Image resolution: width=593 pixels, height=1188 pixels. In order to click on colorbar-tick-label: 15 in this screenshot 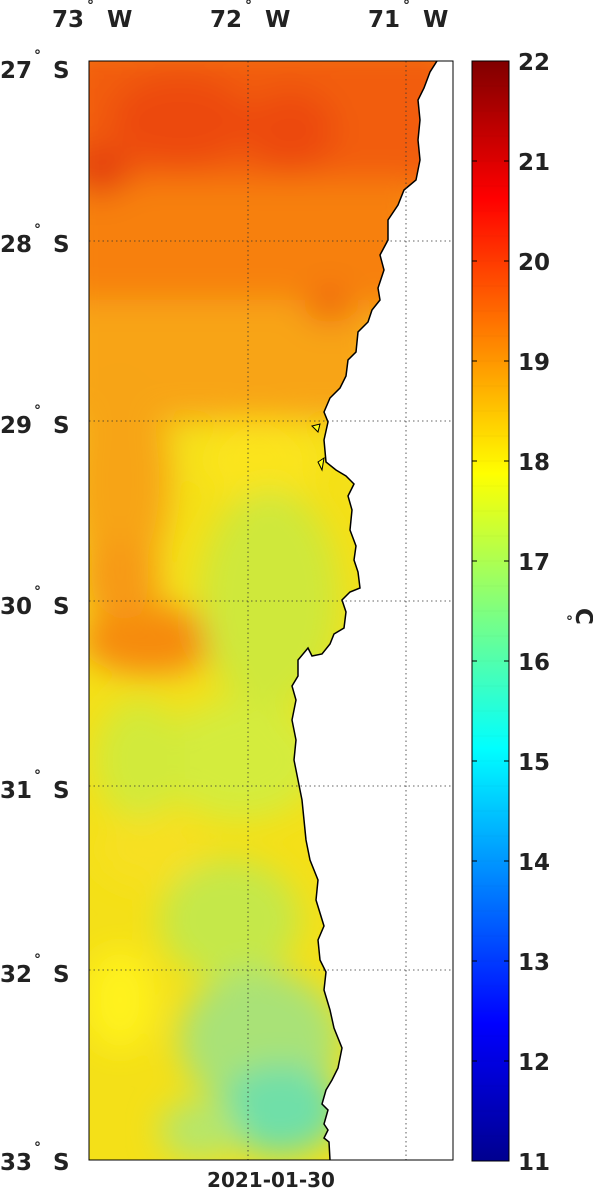, I will do `click(534, 763)`.